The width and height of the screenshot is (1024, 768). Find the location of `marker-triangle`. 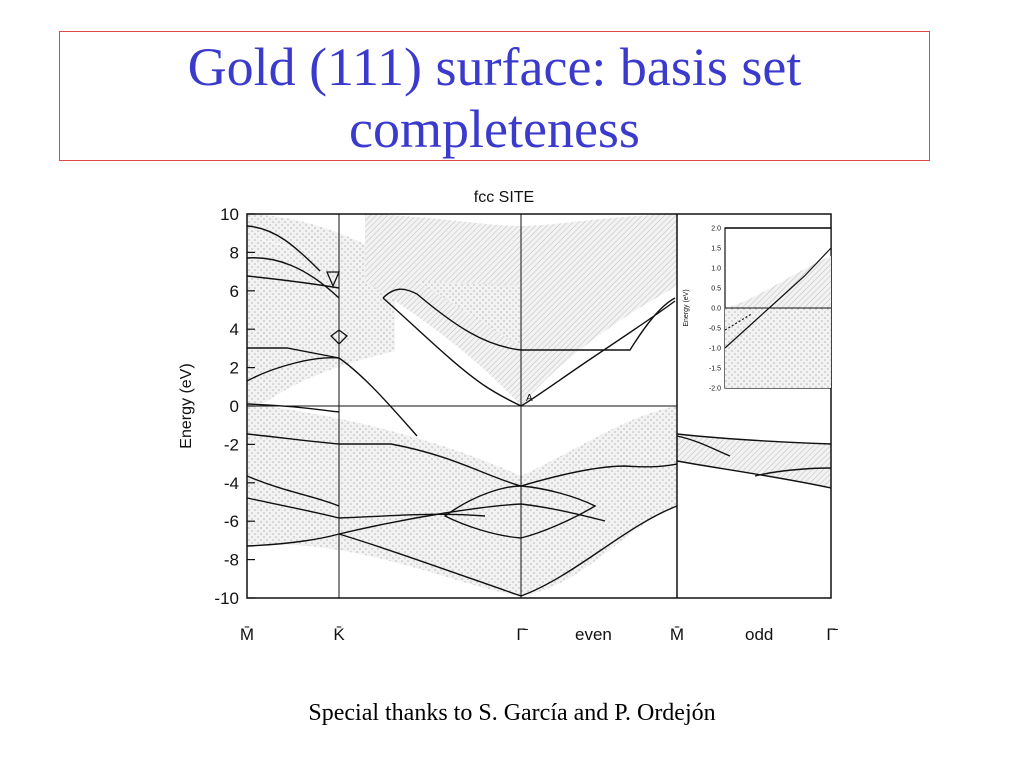

marker-triangle is located at coordinates (333, 279).